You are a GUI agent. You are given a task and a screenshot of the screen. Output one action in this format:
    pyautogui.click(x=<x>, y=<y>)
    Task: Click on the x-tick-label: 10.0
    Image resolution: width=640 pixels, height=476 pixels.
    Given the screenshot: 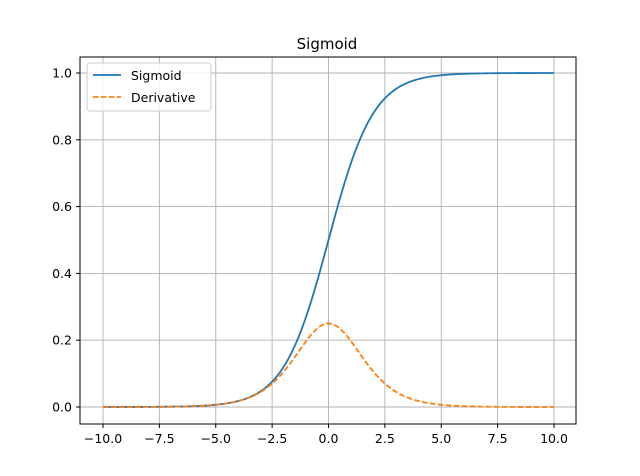 What is the action you would take?
    pyautogui.click(x=554, y=438)
    